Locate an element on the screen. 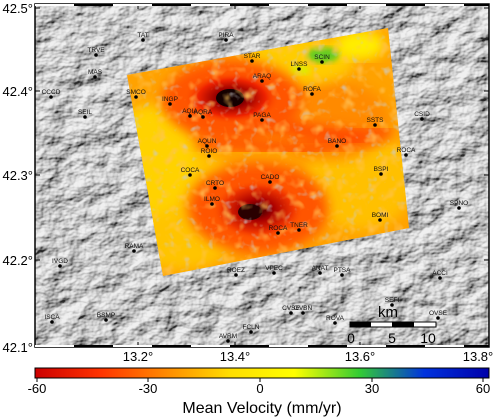  gps-station: INGP is located at coordinates (170, 101).